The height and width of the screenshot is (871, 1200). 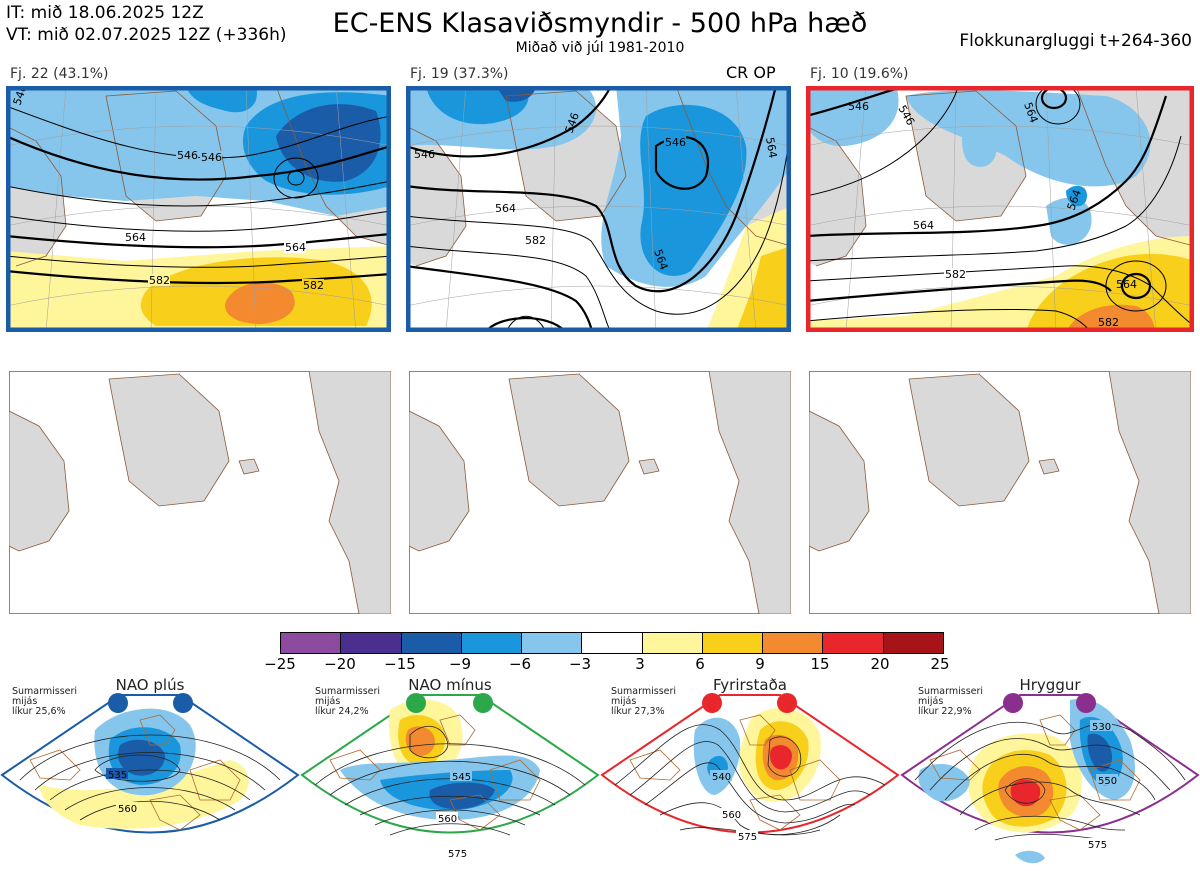 I want to click on colorbar, so click(x=612, y=643).